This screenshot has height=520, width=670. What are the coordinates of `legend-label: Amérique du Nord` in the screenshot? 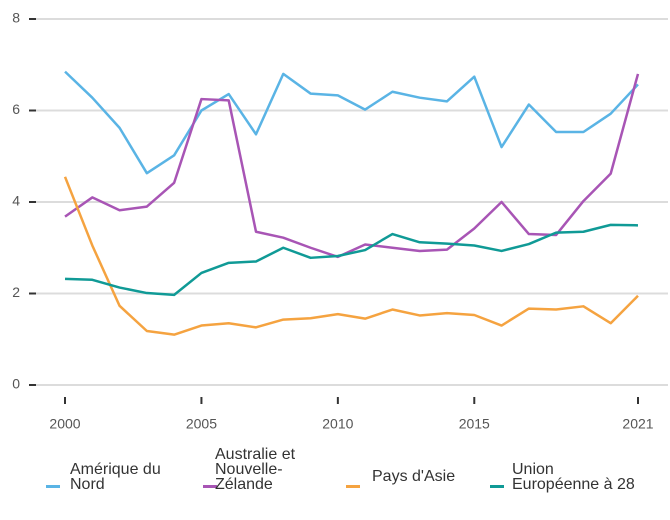 It's located at (115, 477).